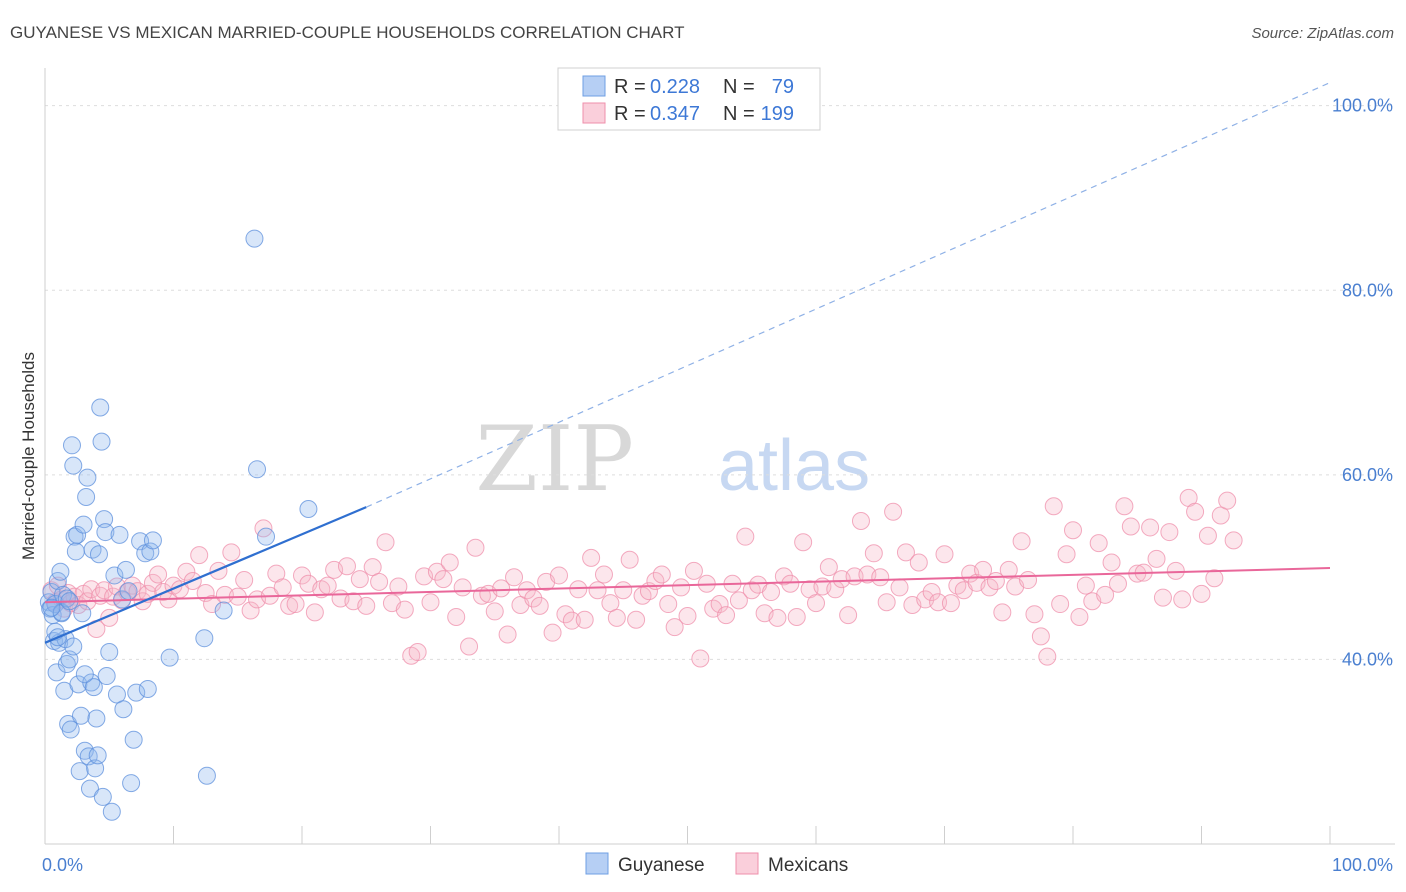 This screenshot has width=1406, height=892. Describe the element at coordinates (1322, 33) in the screenshot. I see `chart-source: Source: ZipAtlas.com` at that location.